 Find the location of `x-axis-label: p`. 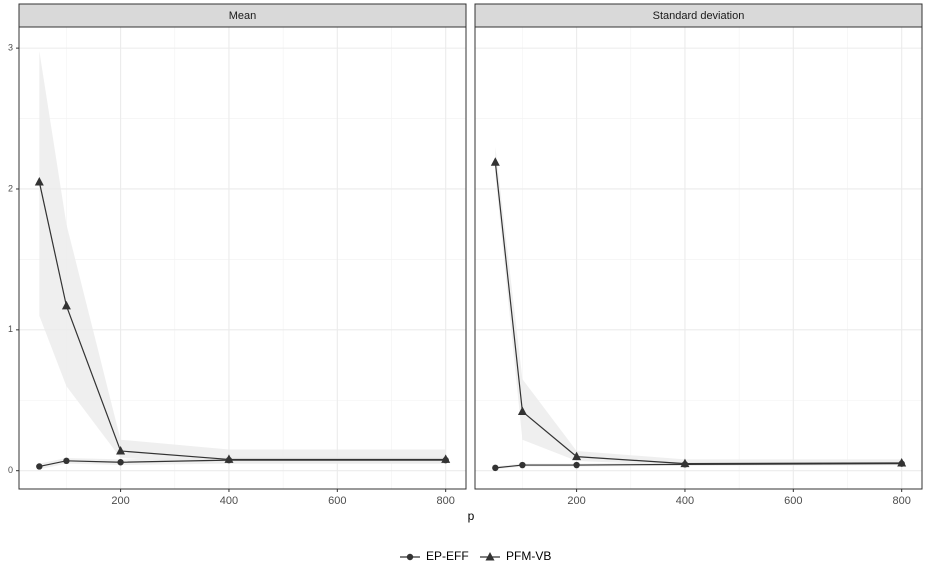

x-axis-label: p is located at coordinates (471, 516).